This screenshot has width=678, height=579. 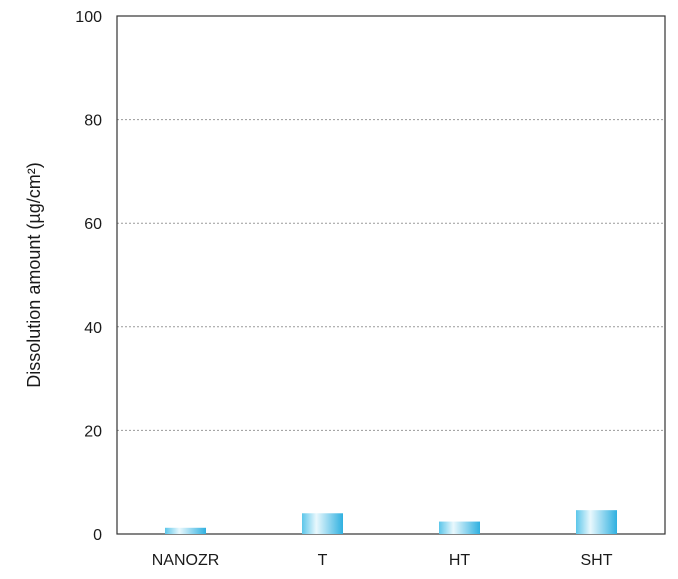 What do you see at coordinates (323, 560) in the screenshot?
I see `x-category-label: T` at bounding box center [323, 560].